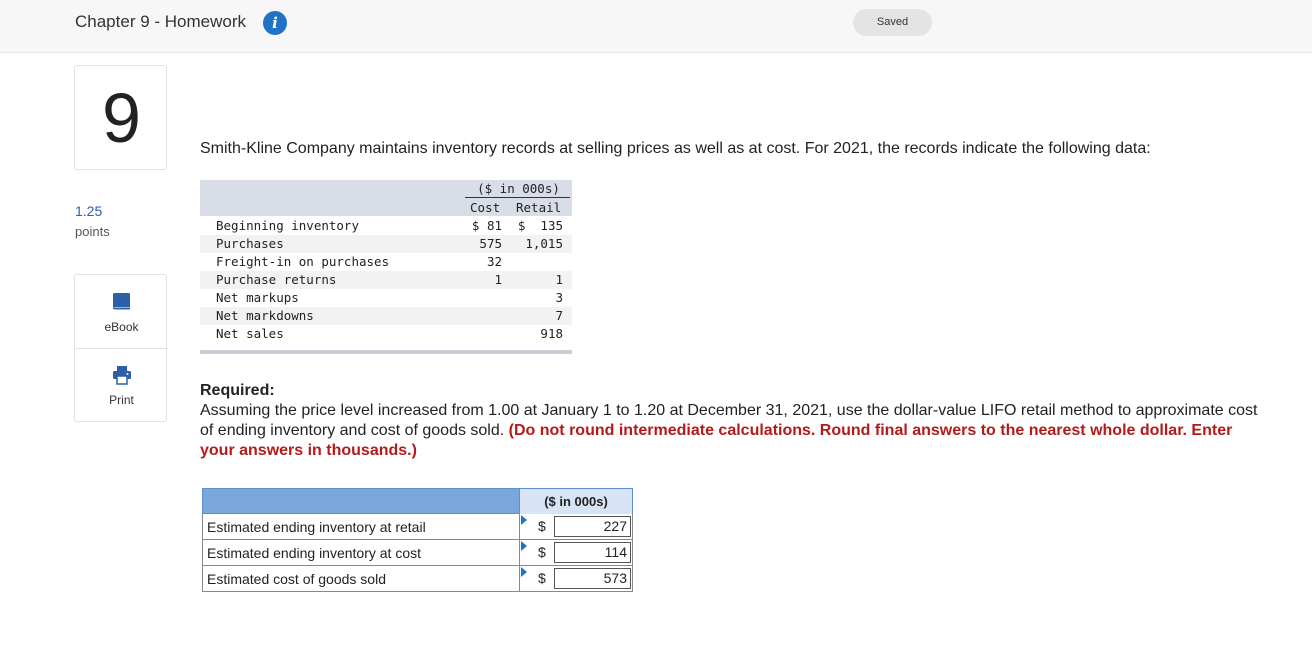  Describe the element at coordinates (498, 279) in the screenshot. I see `cost-value: 1` at that location.